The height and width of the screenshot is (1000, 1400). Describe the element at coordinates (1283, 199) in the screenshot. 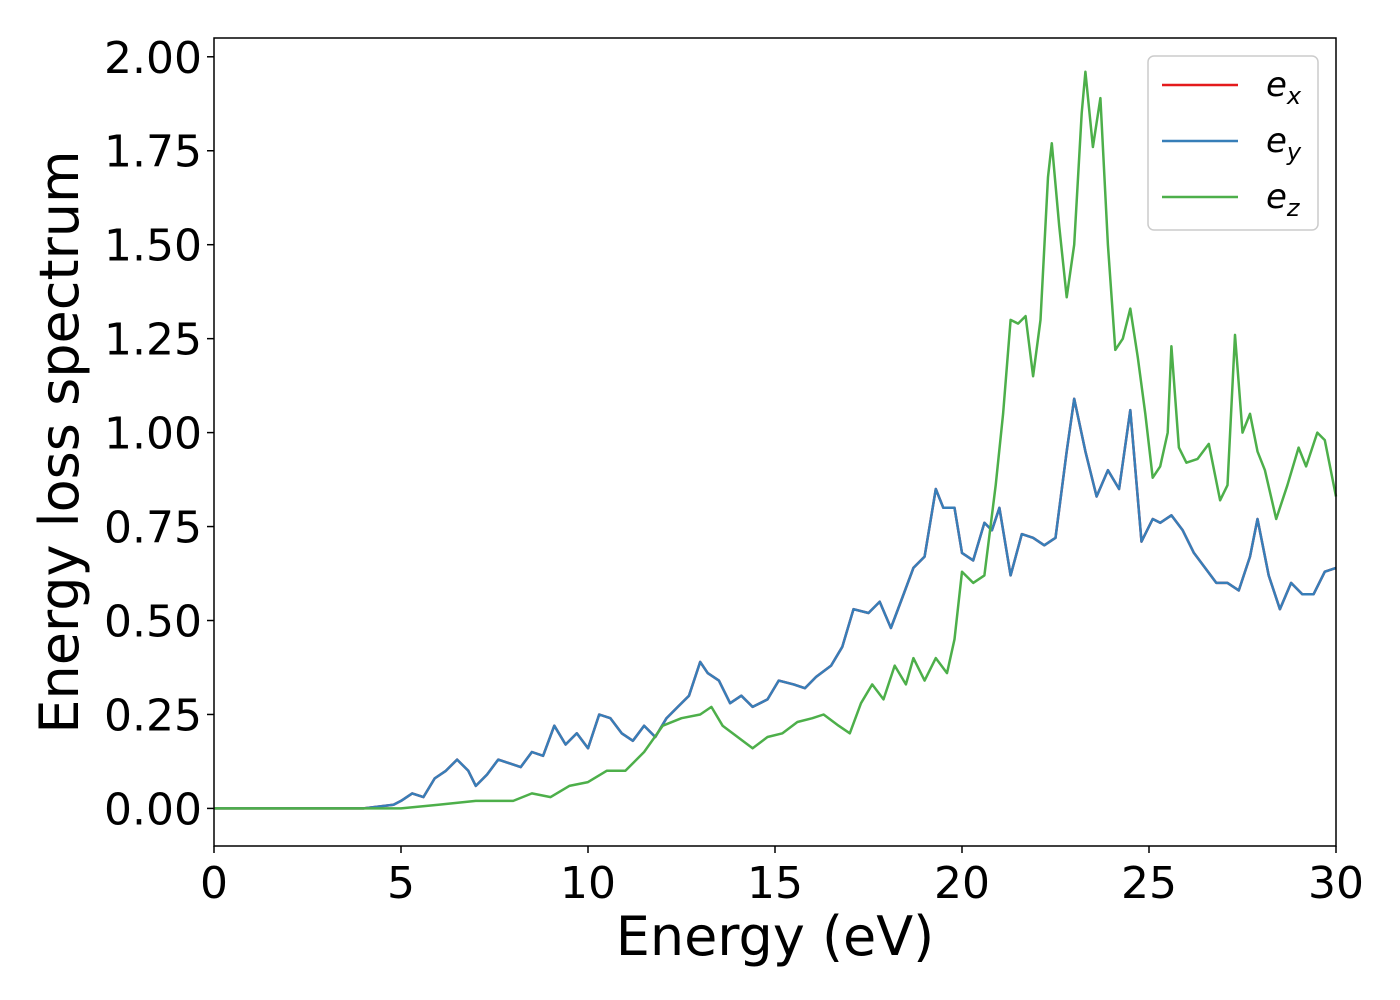

I see `legend-label-z: ez` at that location.